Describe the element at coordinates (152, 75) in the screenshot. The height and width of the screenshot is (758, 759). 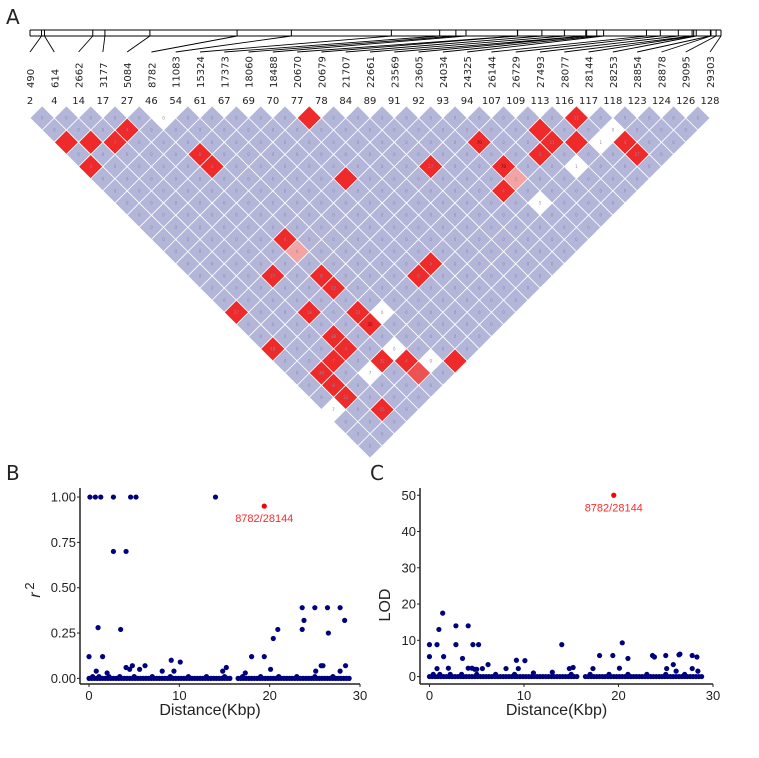
I see `snp-position-label: 8782` at that location.